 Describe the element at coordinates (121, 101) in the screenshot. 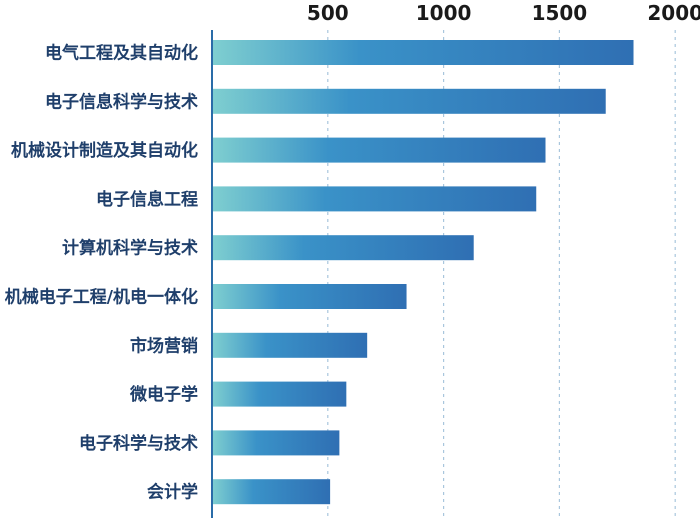

I see `category-label: 电子信息科学与技术` at that location.